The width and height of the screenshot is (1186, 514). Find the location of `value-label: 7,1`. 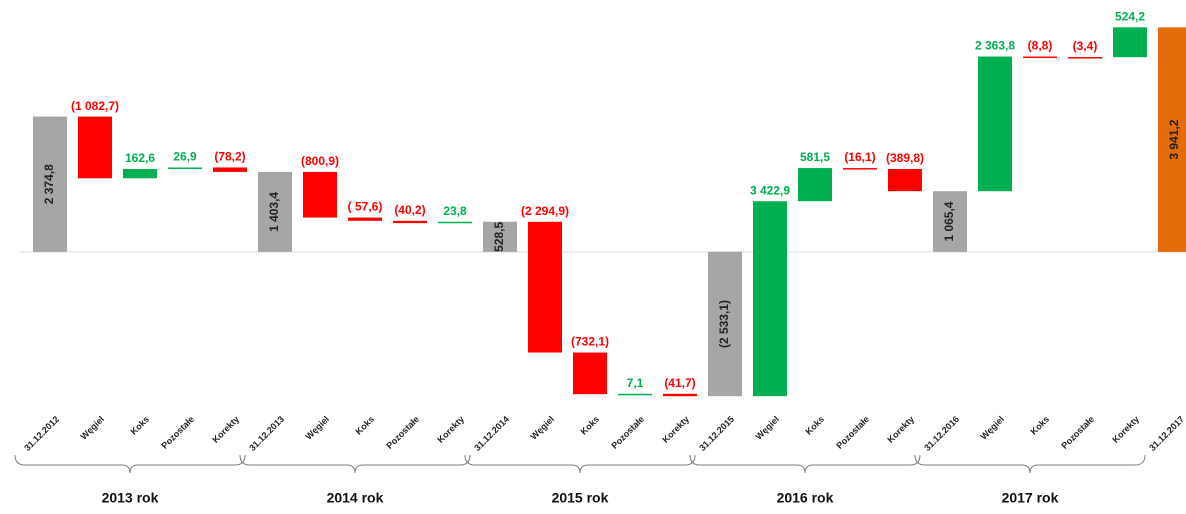

value-label: 7,1 is located at coordinates (635, 383).